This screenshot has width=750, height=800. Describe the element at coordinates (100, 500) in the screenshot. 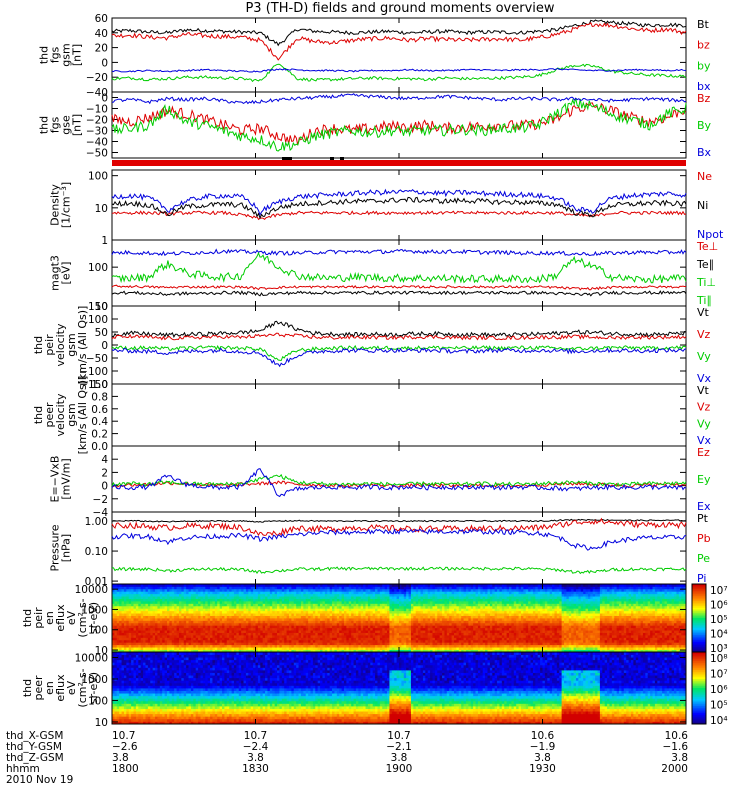

I see `y-tick-label: −2` at that location.